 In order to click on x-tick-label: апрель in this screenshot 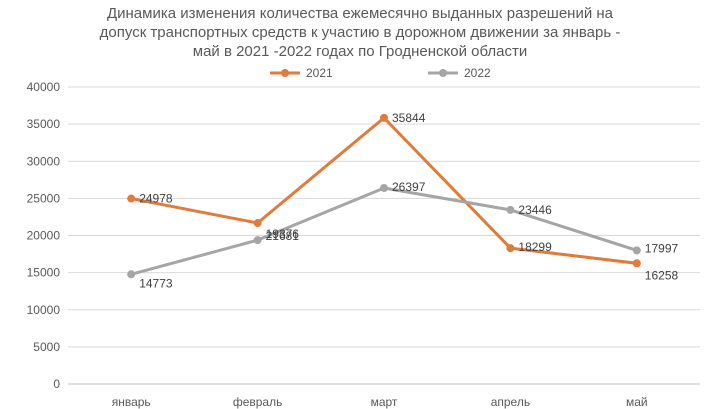, I will do `click(510, 402)`.